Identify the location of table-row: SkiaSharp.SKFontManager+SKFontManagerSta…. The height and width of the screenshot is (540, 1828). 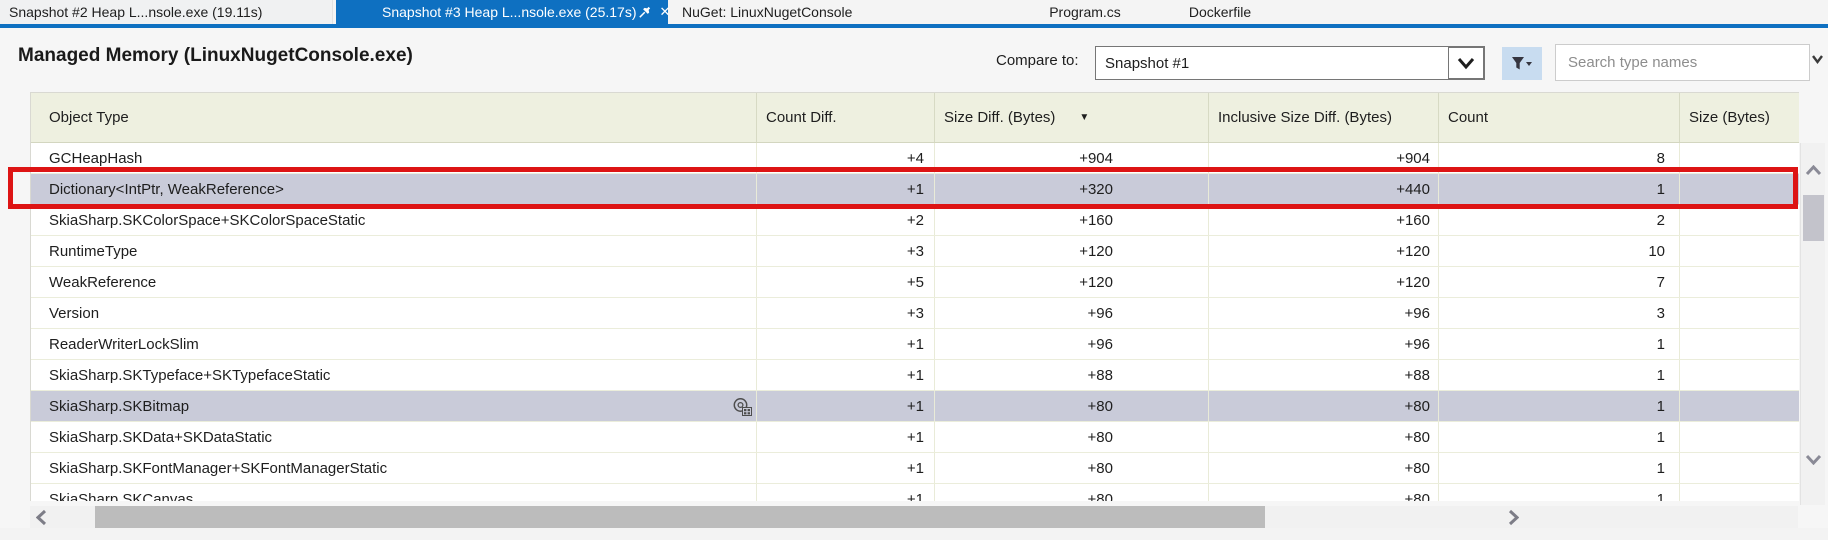
(915, 468).